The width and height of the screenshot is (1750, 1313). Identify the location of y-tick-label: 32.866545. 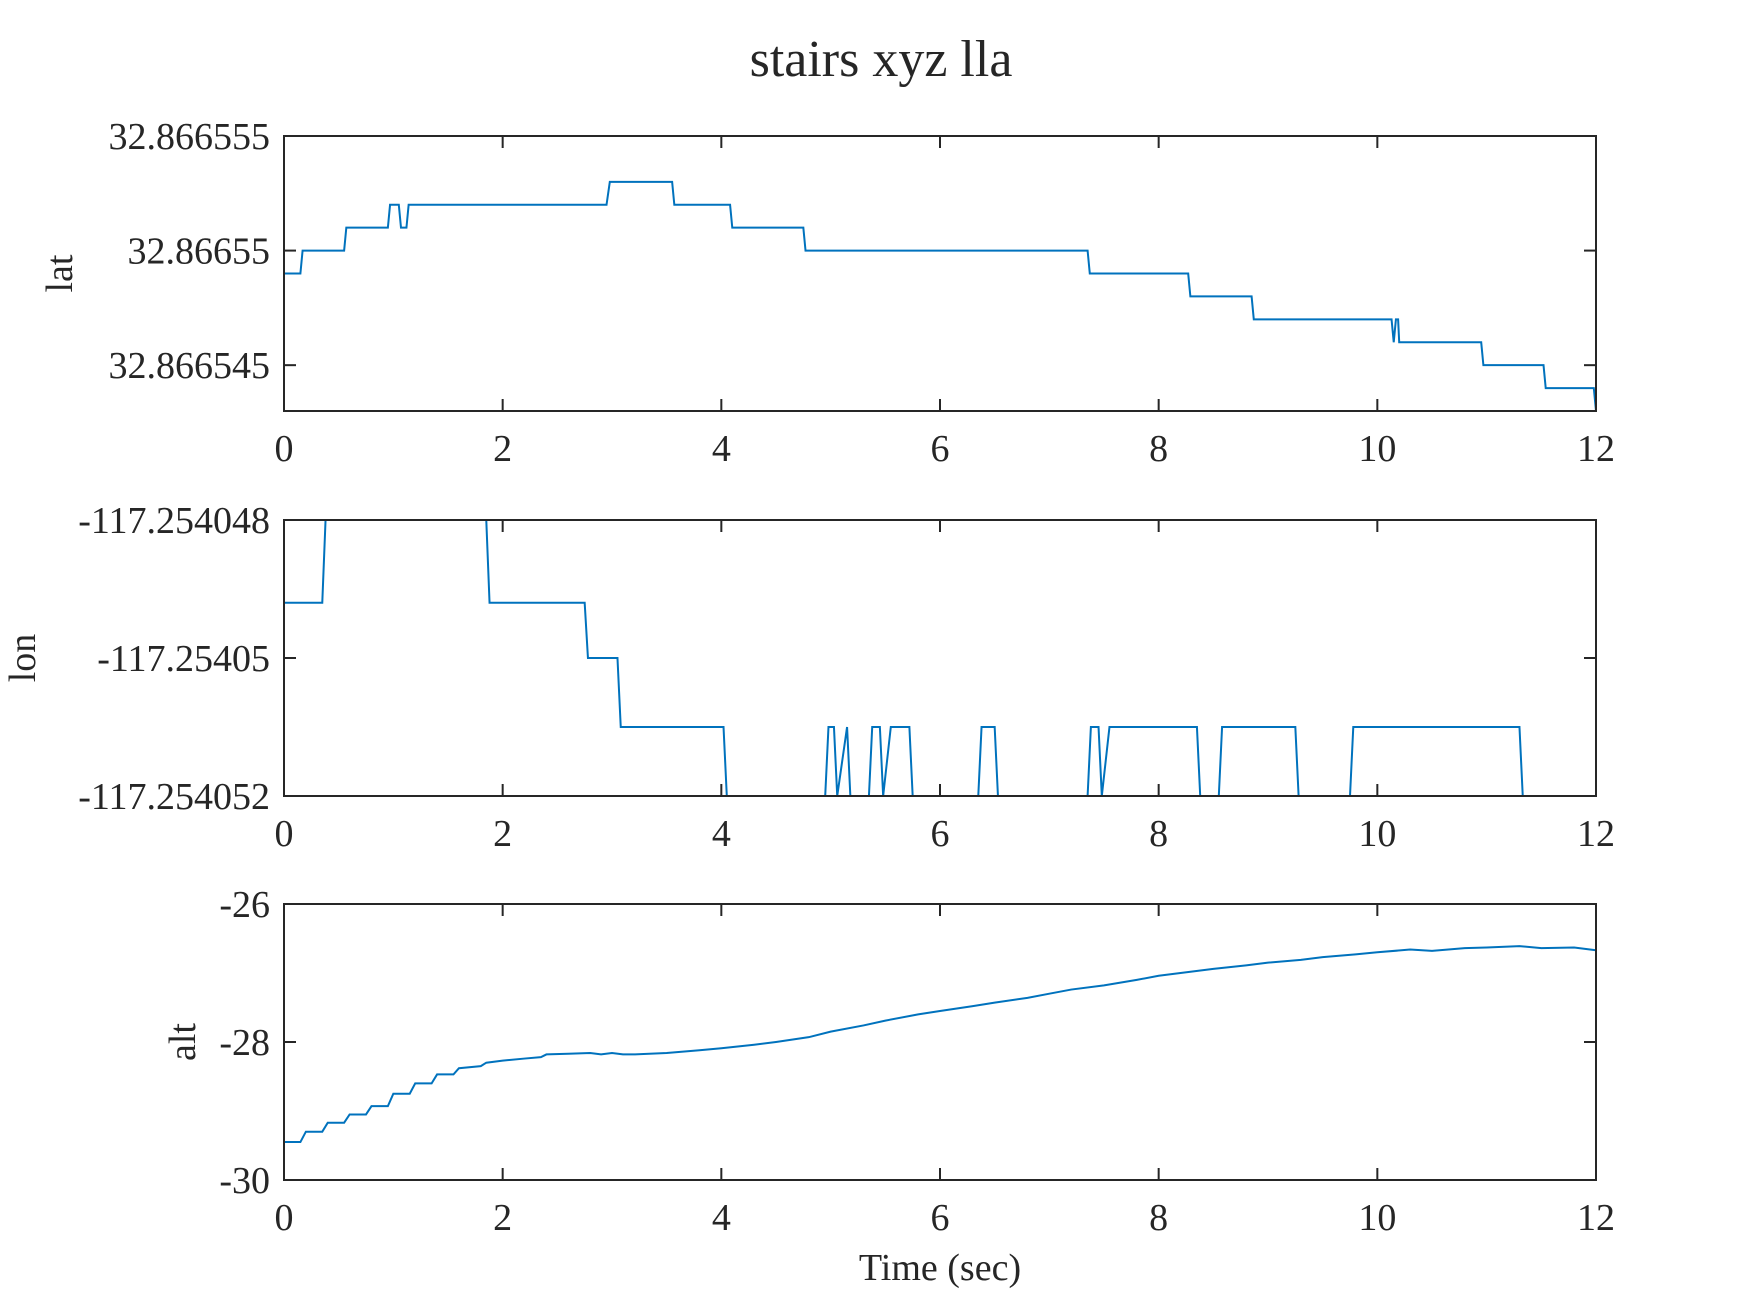
(190, 366).